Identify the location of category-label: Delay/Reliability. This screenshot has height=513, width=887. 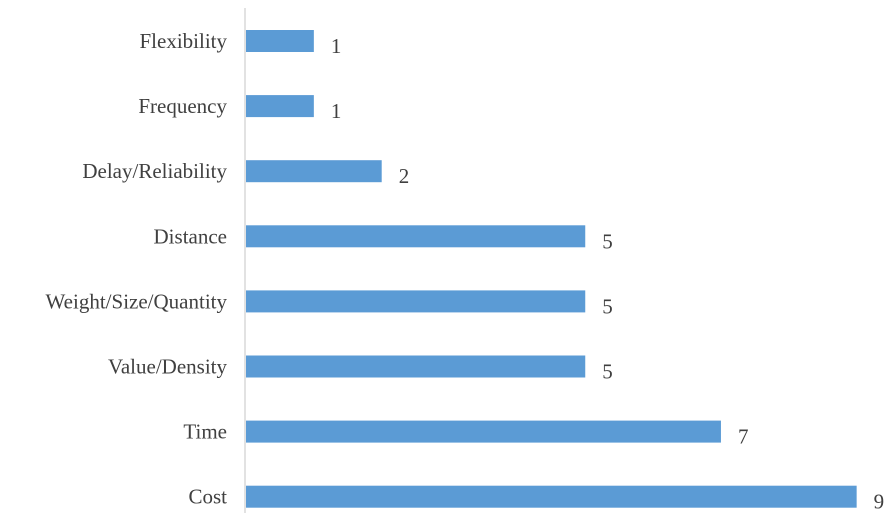
(154, 171).